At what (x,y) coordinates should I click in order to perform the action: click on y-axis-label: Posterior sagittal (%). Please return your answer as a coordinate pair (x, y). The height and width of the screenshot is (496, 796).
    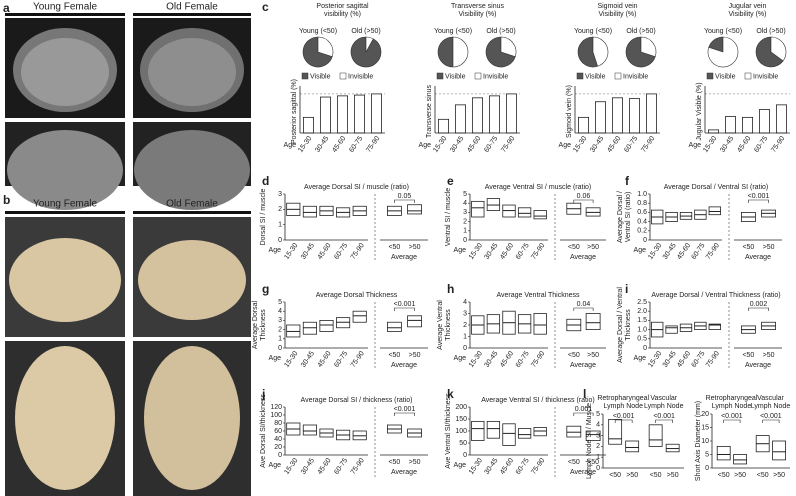
    Looking at the image, I should click on (294, 111).